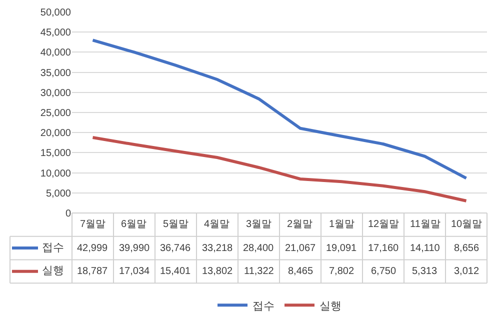  I want to click on data-label: 5,313, so click(425, 271).